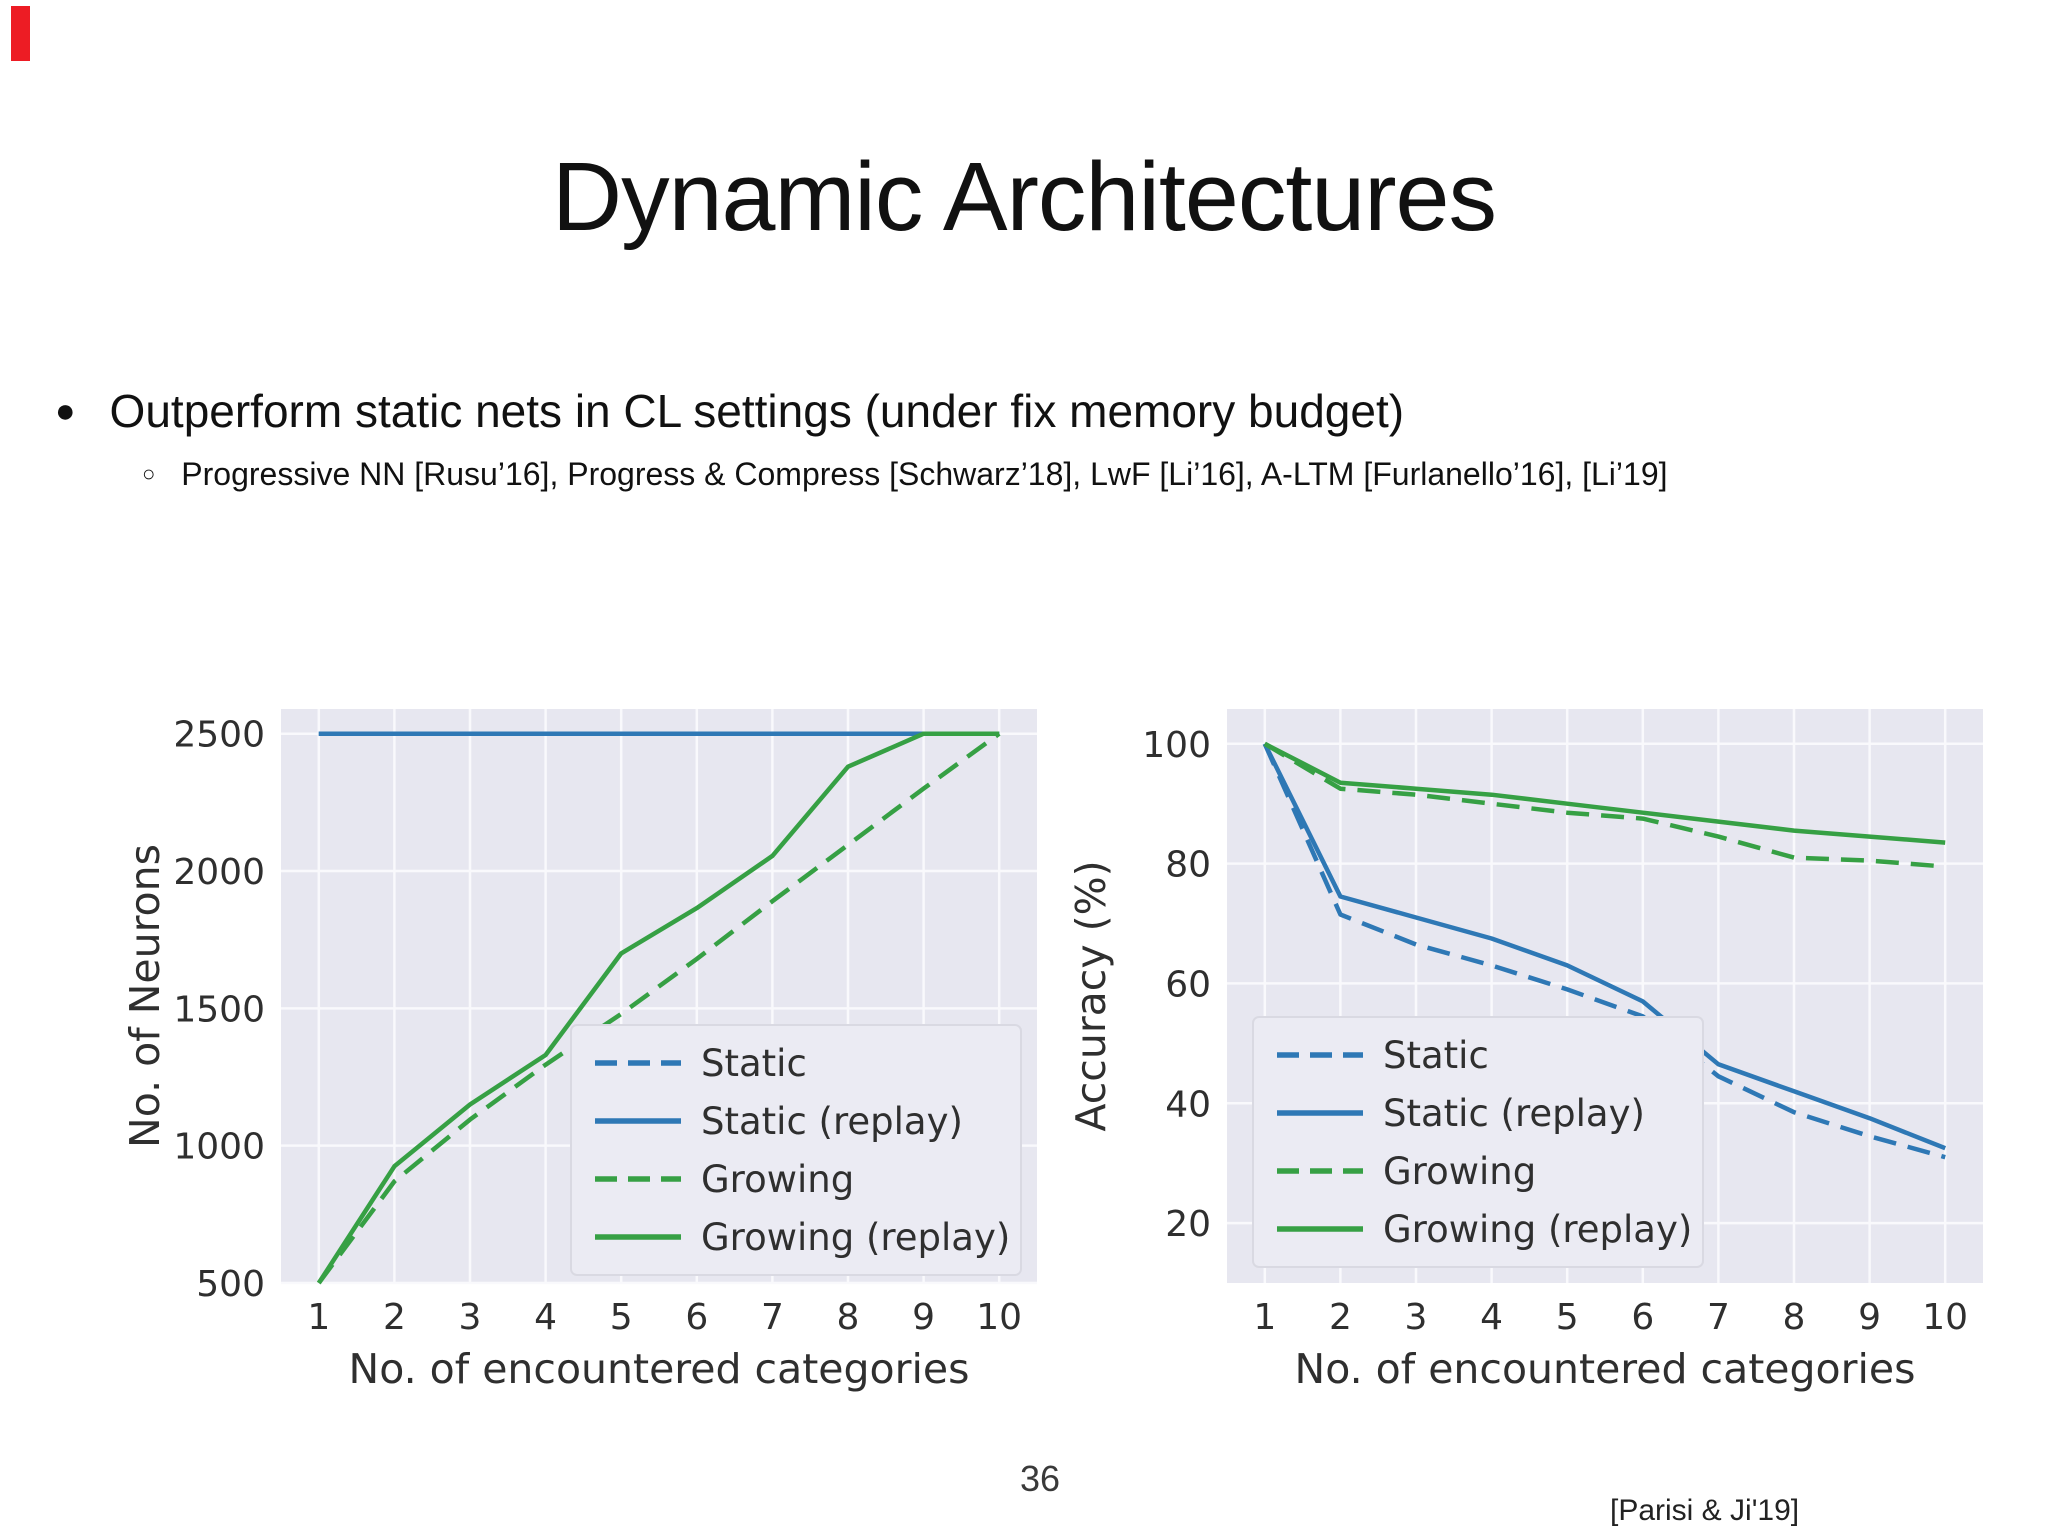 The width and height of the screenshot is (2048, 1536). What do you see at coordinates (1024, 196) in the screenshot?
I see `slide-title: Dynamic Architectures` at bounding box center [1024, 196].